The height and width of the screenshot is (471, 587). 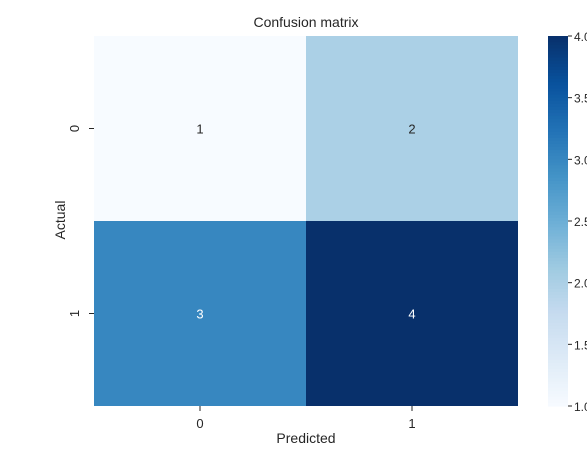 I want to click on colorbar-tick-label: 2.5, so click(x=580, y=222).